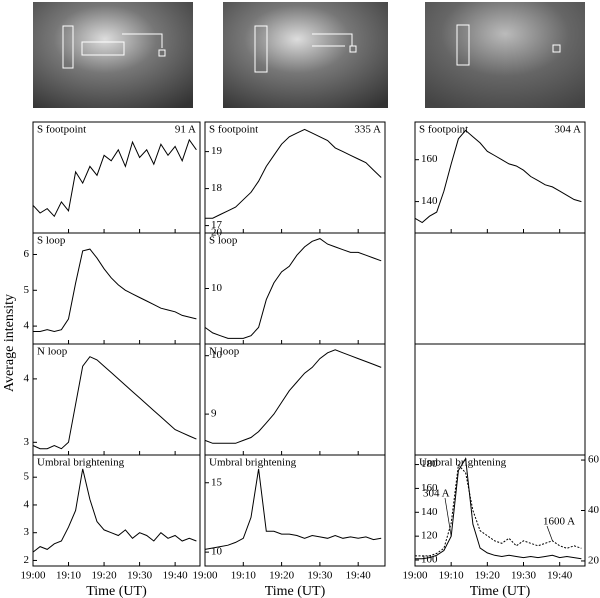 The image size is (600, 598). Describe the element at coordinates (429, 536) in the screenshot. I see `y-tick-label: 120` at that location.